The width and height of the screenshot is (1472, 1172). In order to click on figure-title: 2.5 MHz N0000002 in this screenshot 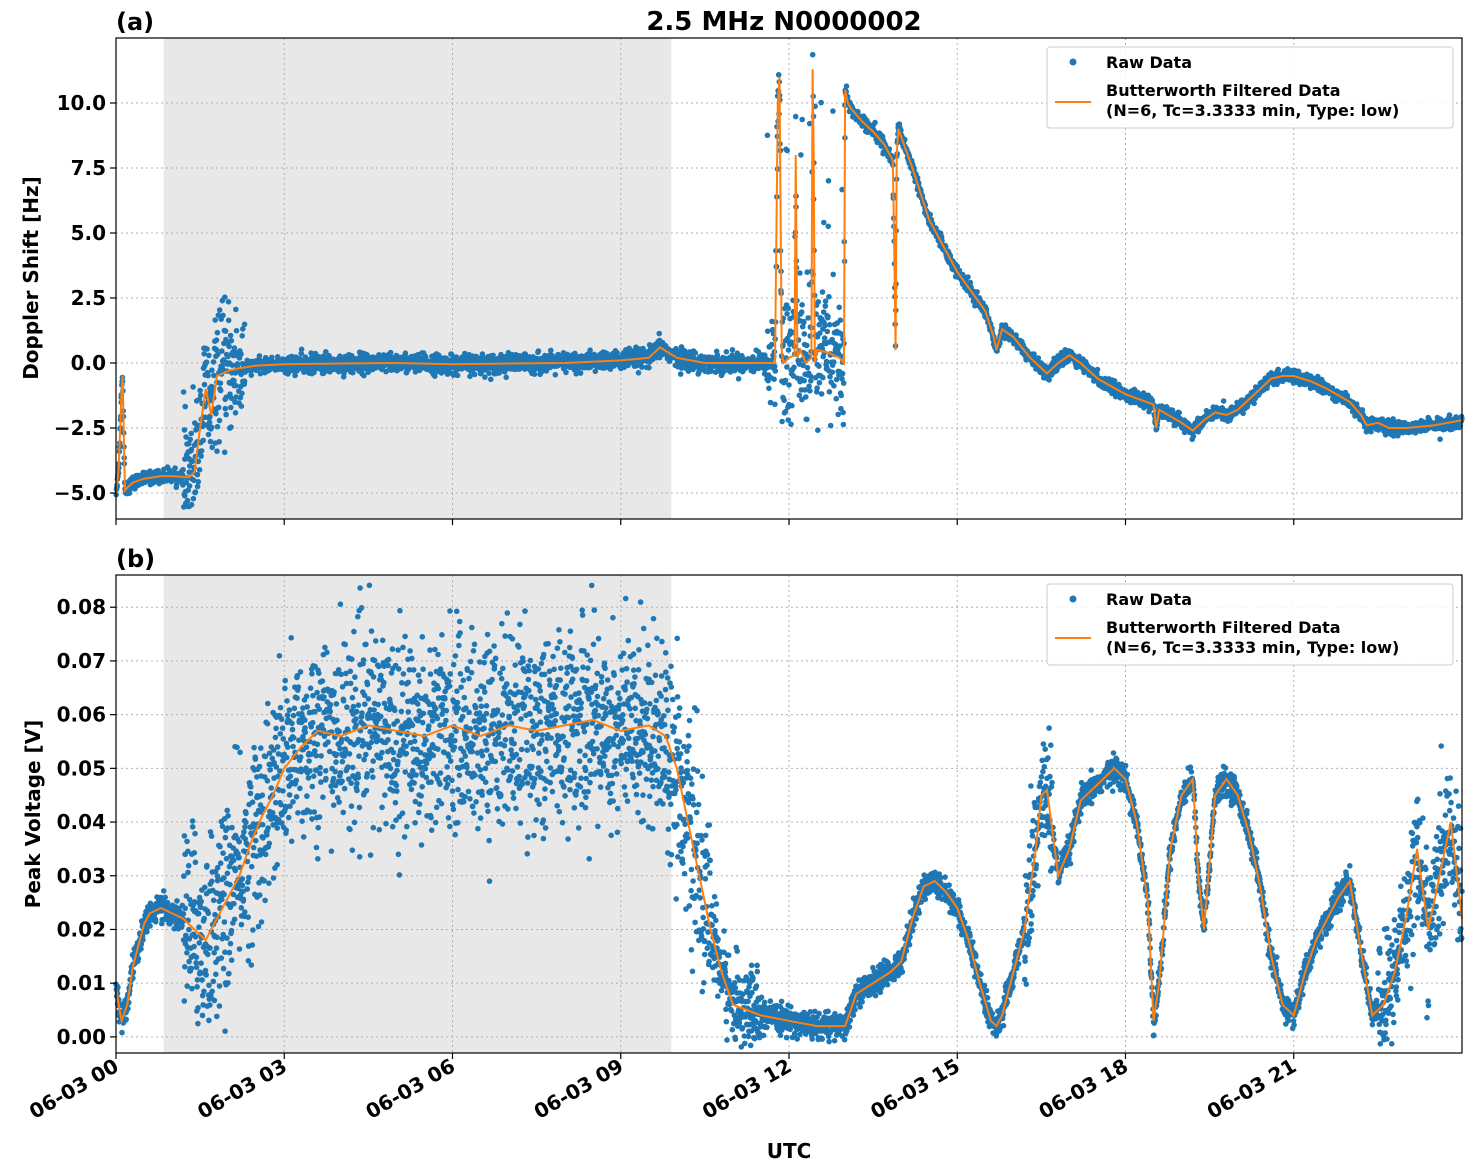, I will do `click(783, 22)`.